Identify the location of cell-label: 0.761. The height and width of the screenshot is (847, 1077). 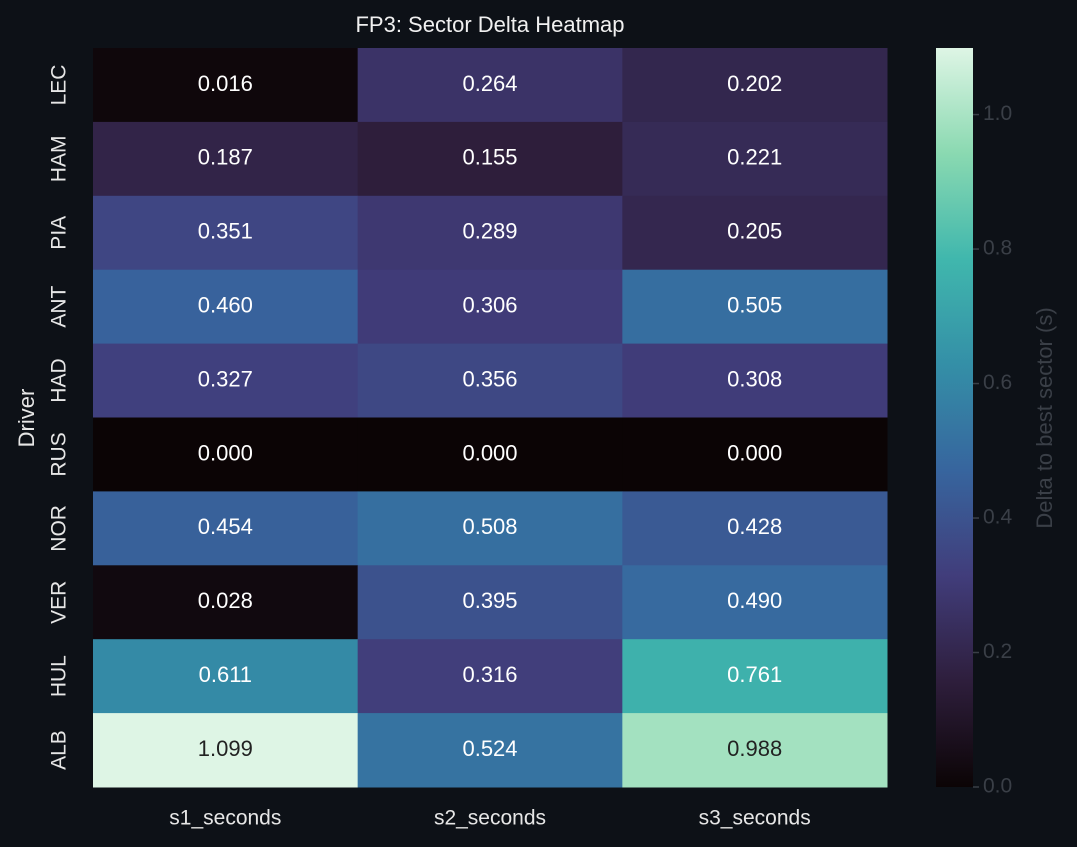
(754, 674).